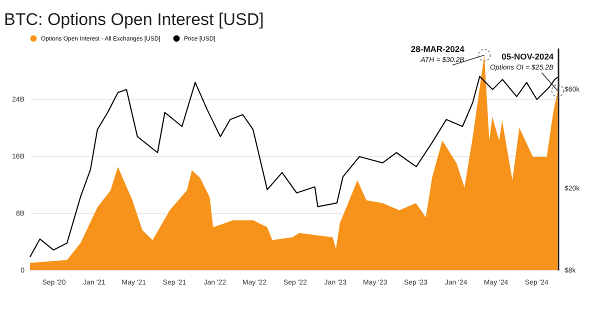 Image resolution: width=600 pixels, height=326 pixels. Describe the element at coordinates (528, 57) in the screenshot. I see `annotation: 05-NOV-2024` at that location.